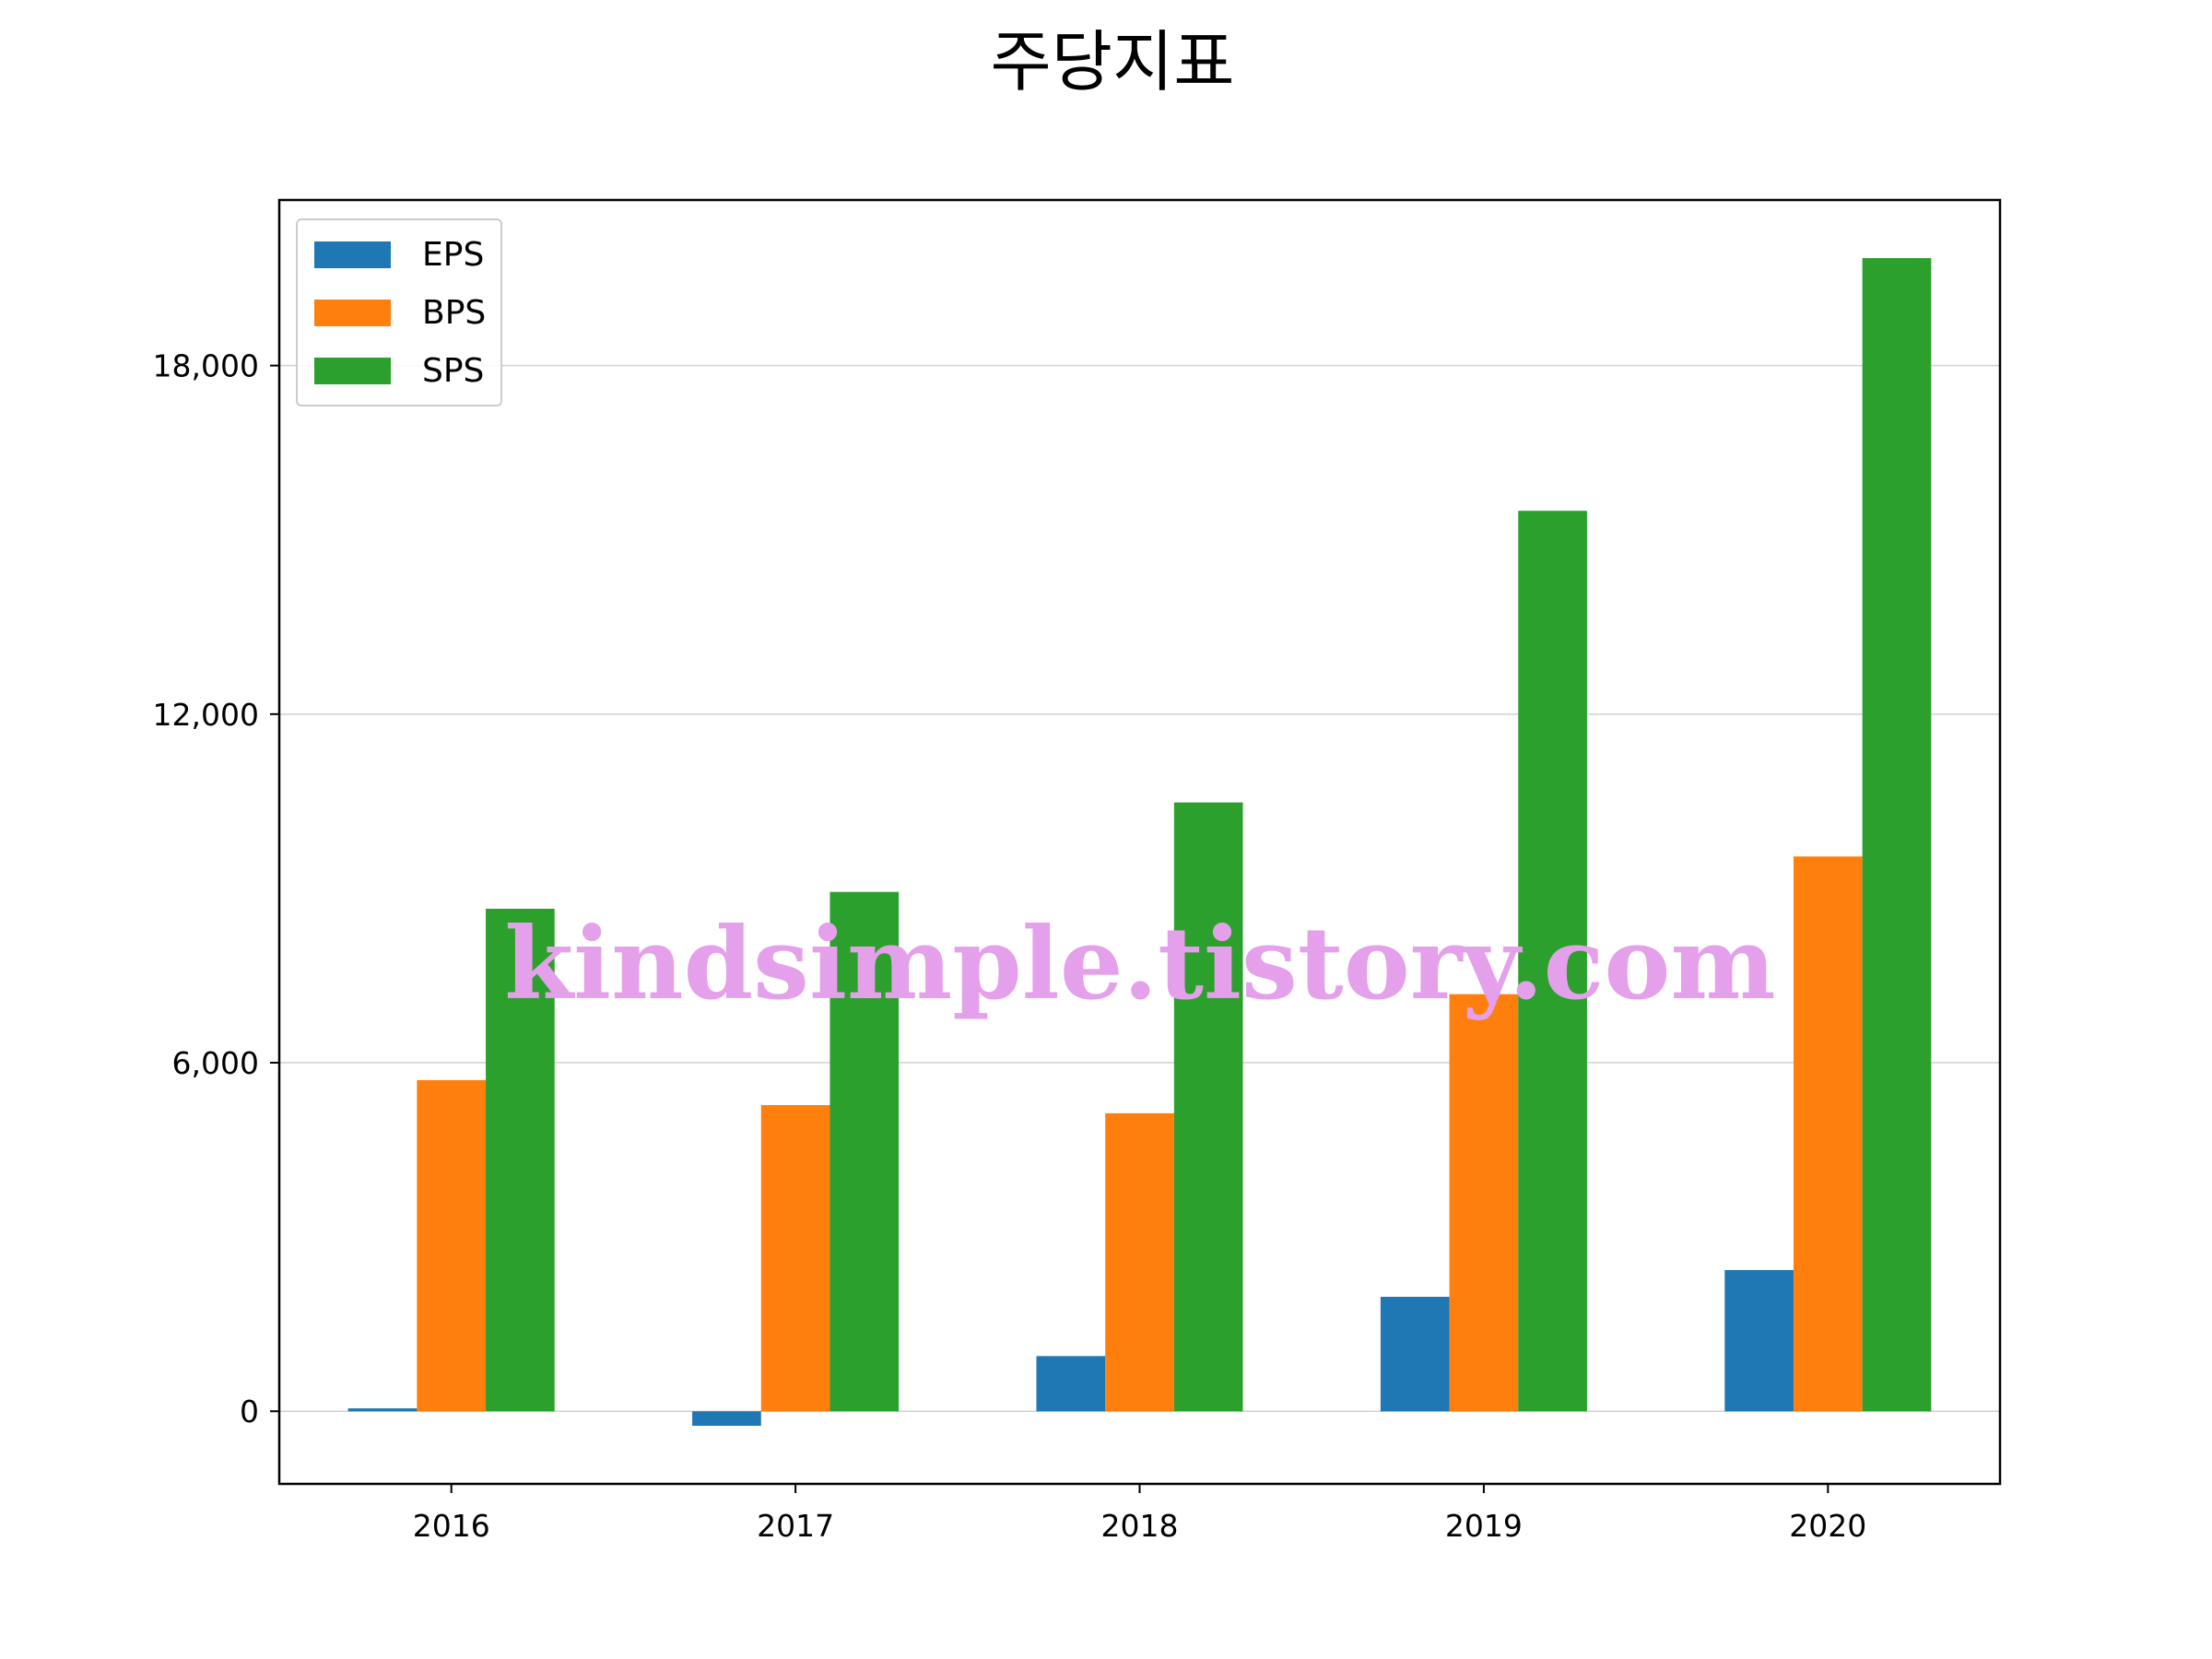 The width and height of the screenshot is (2212, 1659). What do you see at coordinates (1139, 964) in the screenshot?
I see `watermark-text: kindsimple.tistory.com` at bounding box center [1139, 964].